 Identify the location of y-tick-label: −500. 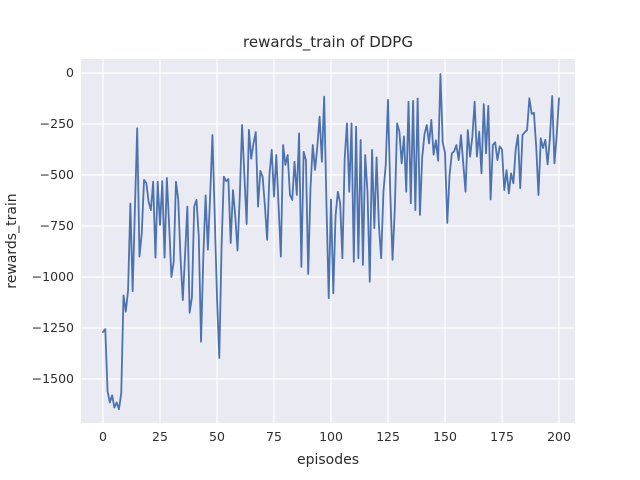
(56, 174).